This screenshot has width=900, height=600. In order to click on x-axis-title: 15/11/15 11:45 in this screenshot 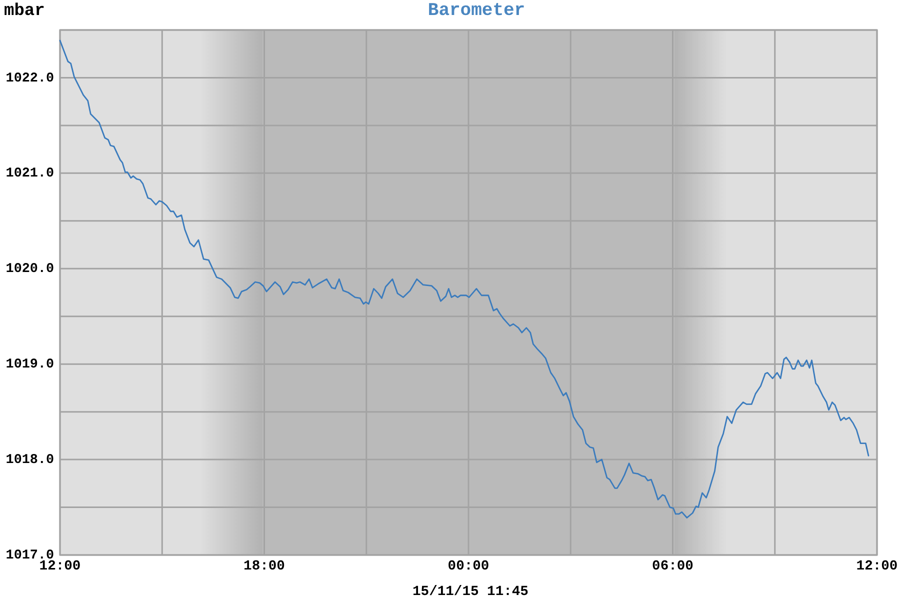, I will do `click(470, 592)`.